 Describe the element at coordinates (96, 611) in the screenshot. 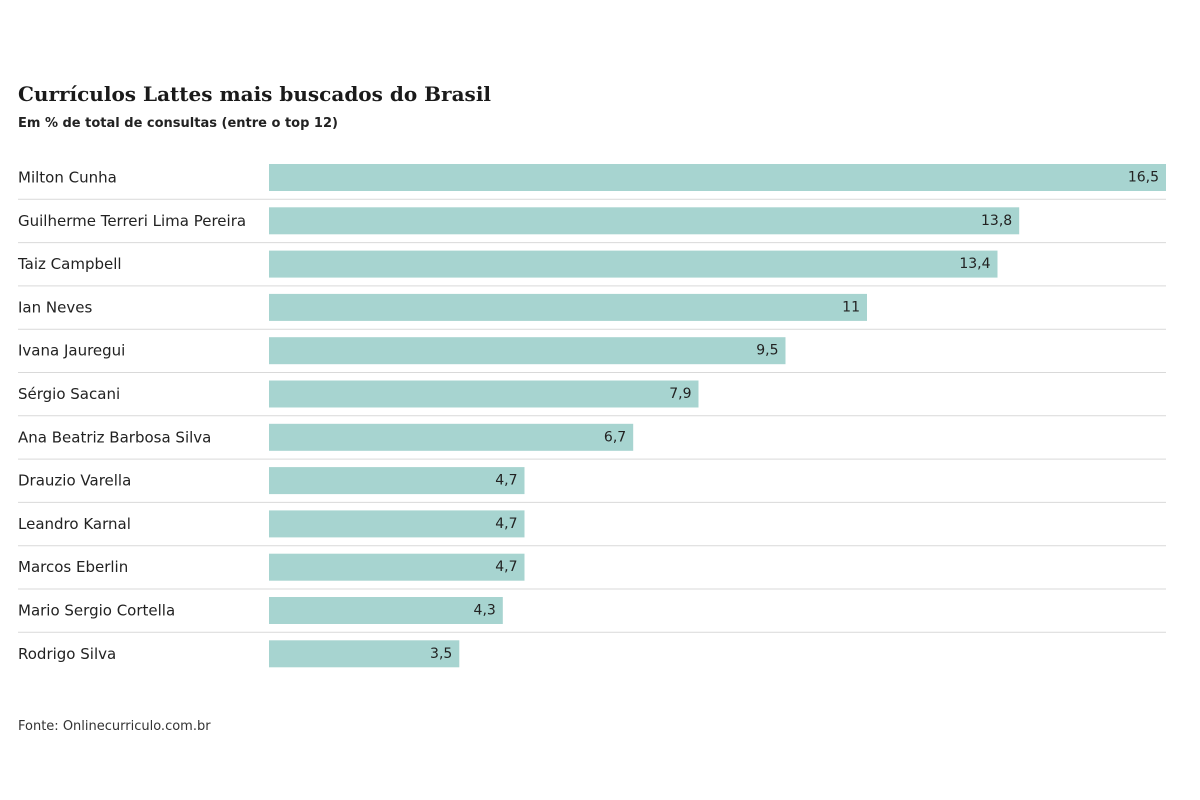

I see `category-label: Mario Sergio Cortella` at that location.